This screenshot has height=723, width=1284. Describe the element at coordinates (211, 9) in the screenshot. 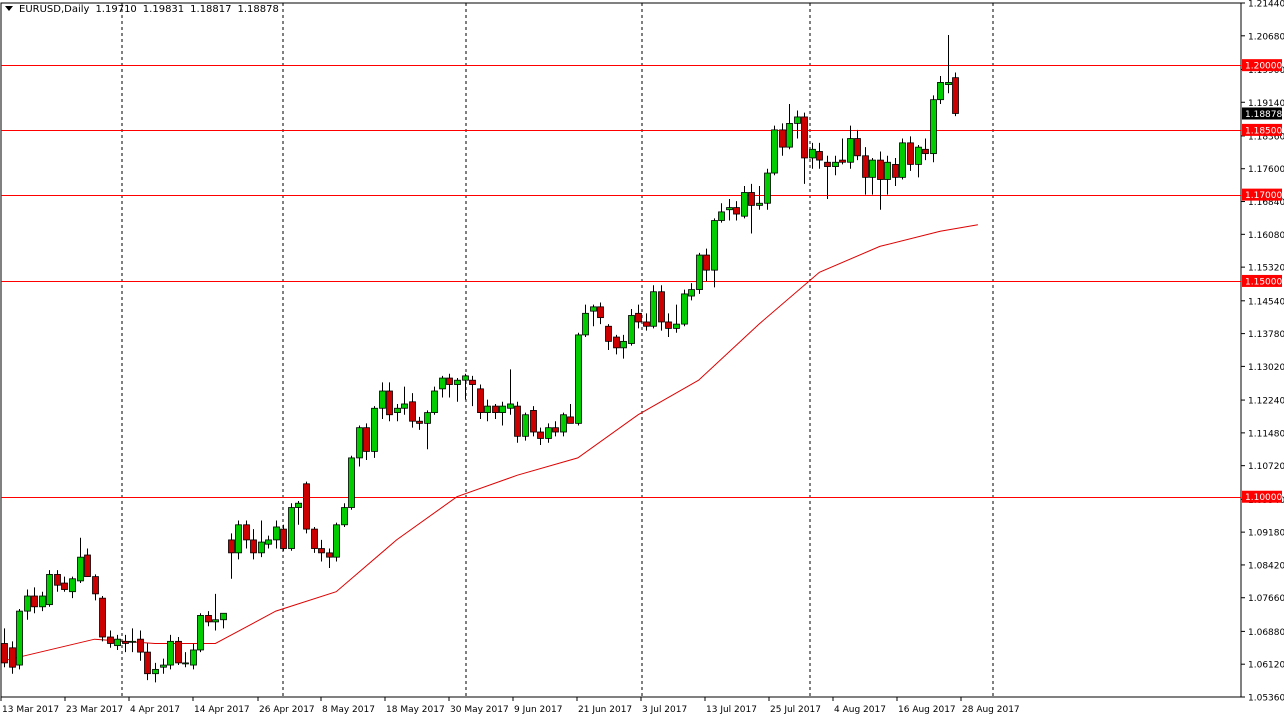

I see `low-value: 1.18817` at that location.